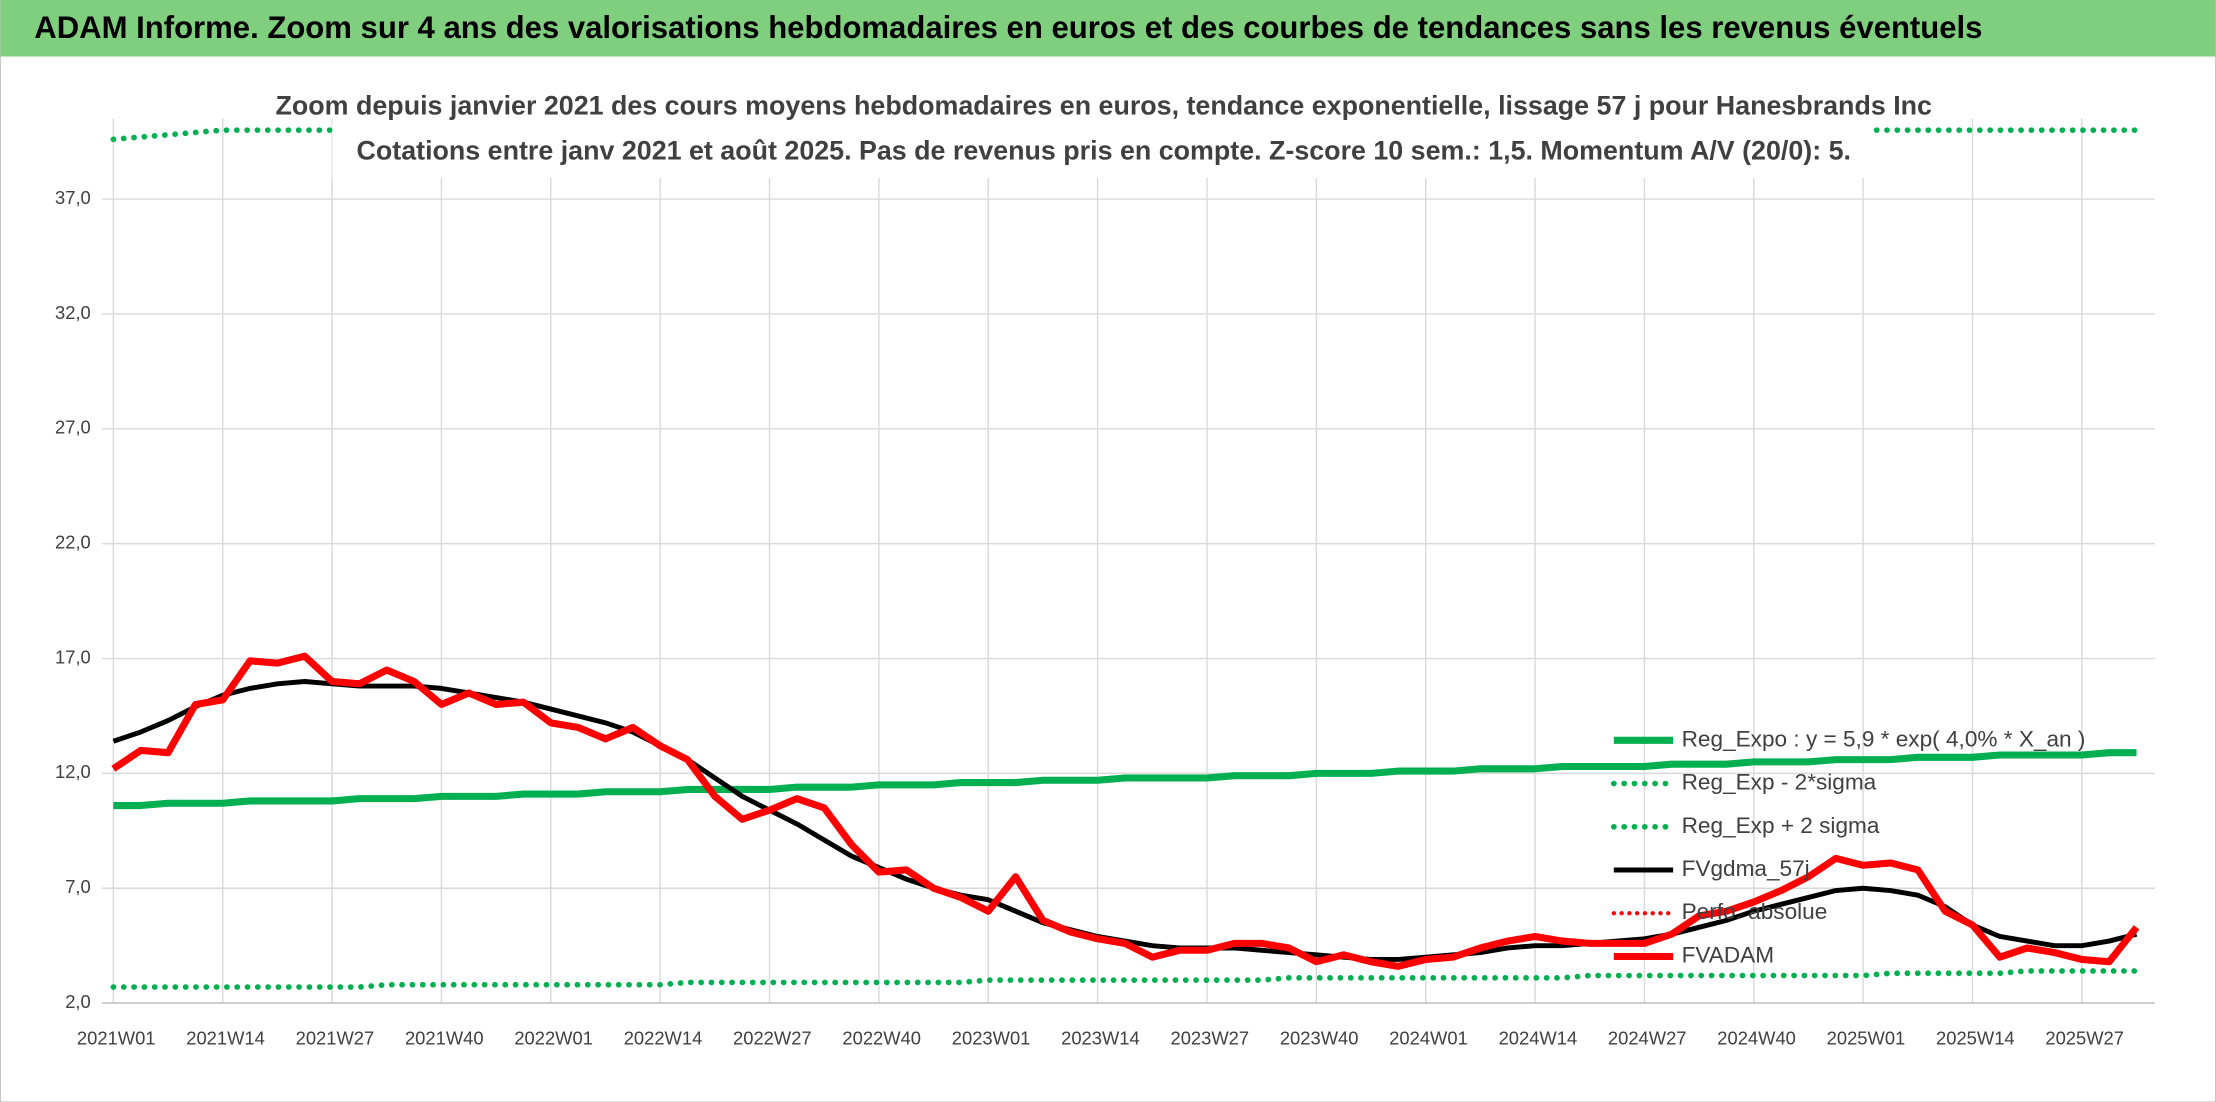 Image resolution: width=2216 pixels, height=1102 pixels. I want to click on y-tick-label: 27,0, so click(73, 427).